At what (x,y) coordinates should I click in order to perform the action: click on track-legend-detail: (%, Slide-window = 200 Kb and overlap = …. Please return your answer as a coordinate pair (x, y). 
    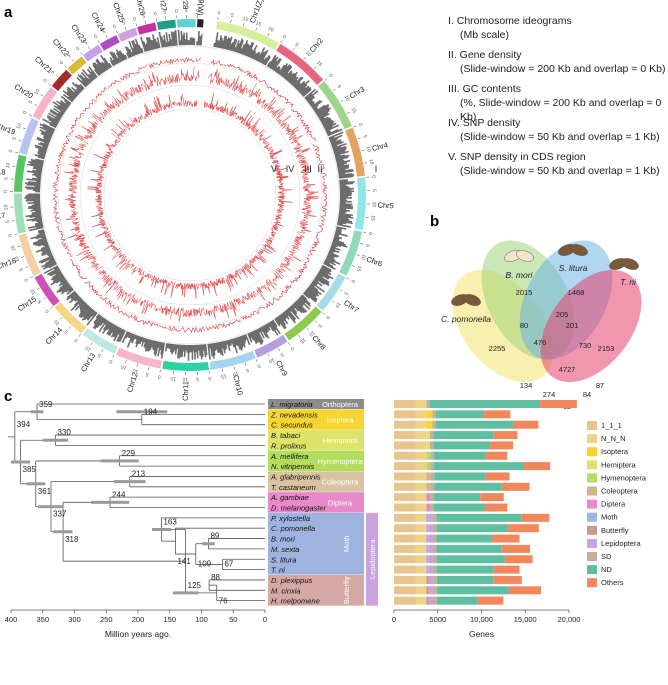
    Looking at the image, I should click on (561, 110).